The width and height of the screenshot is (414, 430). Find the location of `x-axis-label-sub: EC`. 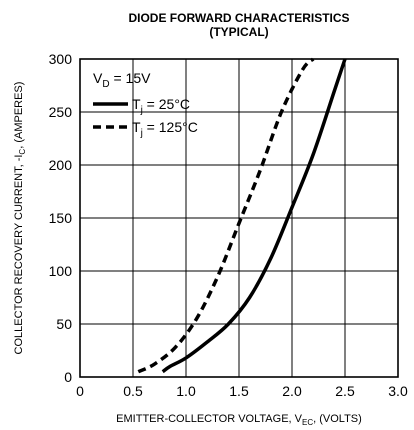

x-axis-label-sub: EC is located at coordinates (307, 422).